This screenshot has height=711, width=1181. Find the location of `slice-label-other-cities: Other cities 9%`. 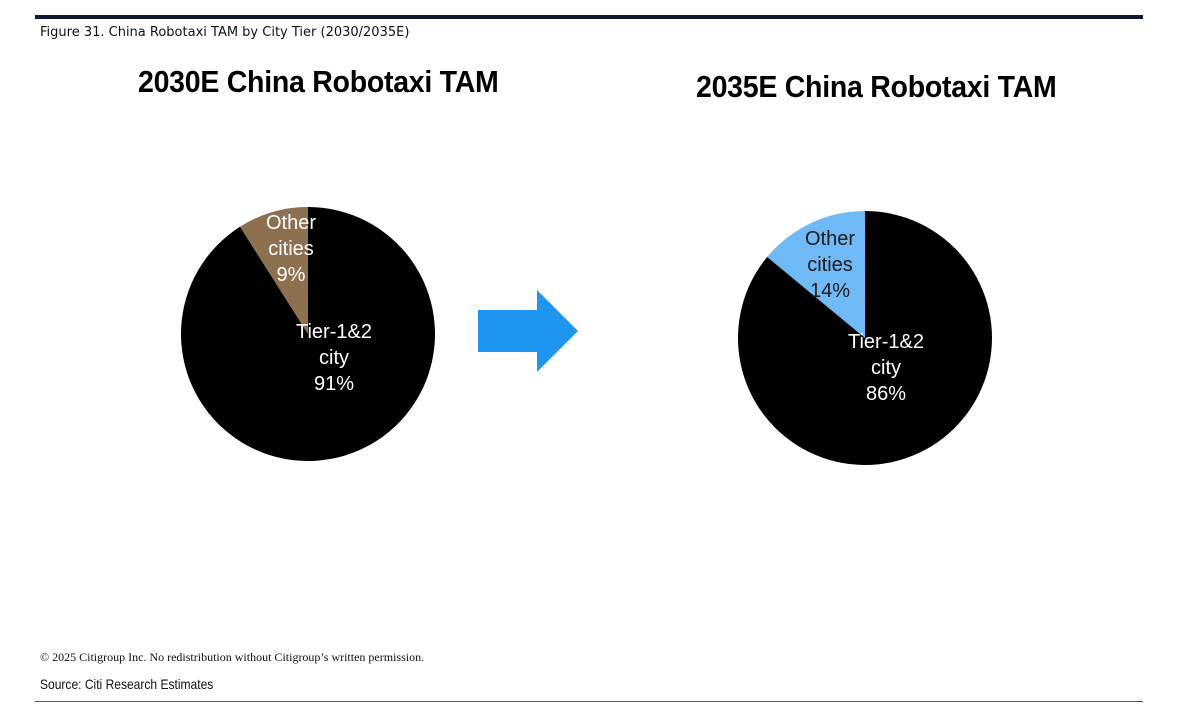

slice-label-other-cities: Other cities 9% is located at coordinates (291, 249).